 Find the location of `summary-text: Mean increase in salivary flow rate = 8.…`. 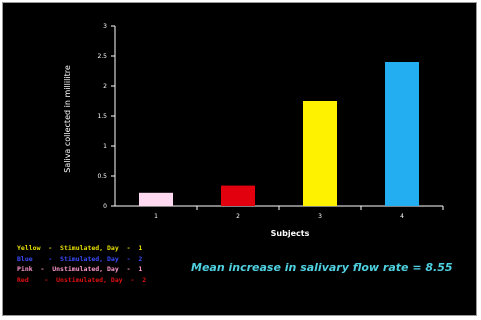

summary-text: Mean increase in salivary flow rate = 8.… is located at coordinates (322, 267).